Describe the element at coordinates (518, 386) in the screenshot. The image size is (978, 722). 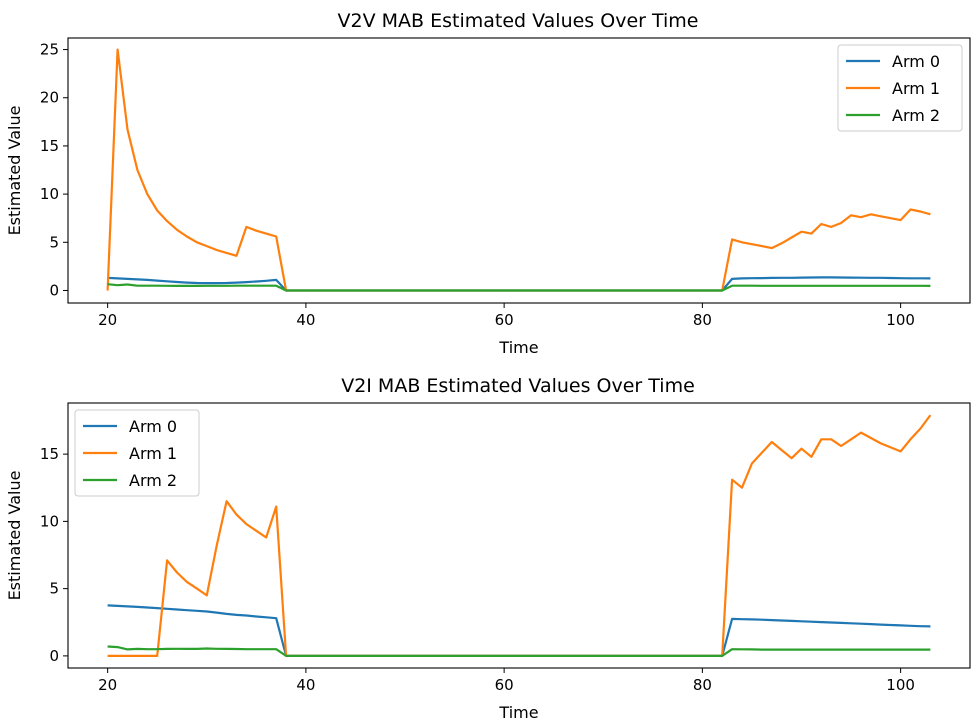
I see `chart-title: V2I MAB Estimated Values Over Time` at that location.